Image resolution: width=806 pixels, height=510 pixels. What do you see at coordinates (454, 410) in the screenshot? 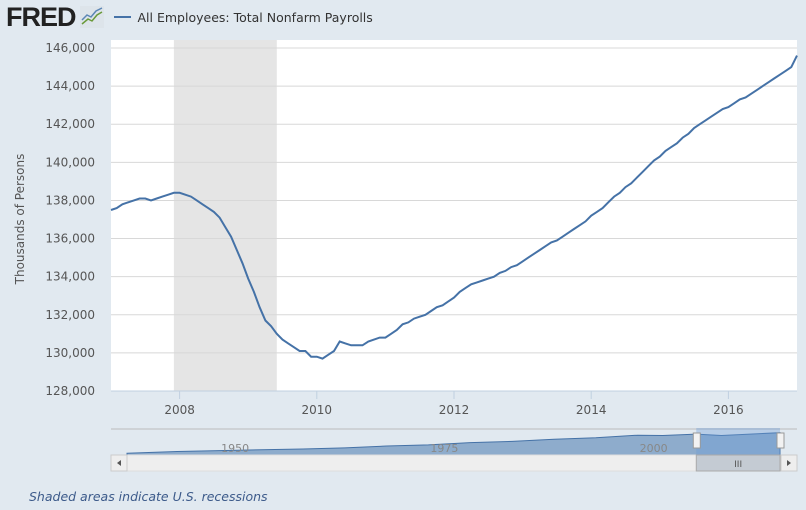
I see `x-tick-label: 2012` at bounding box center [454, 410].